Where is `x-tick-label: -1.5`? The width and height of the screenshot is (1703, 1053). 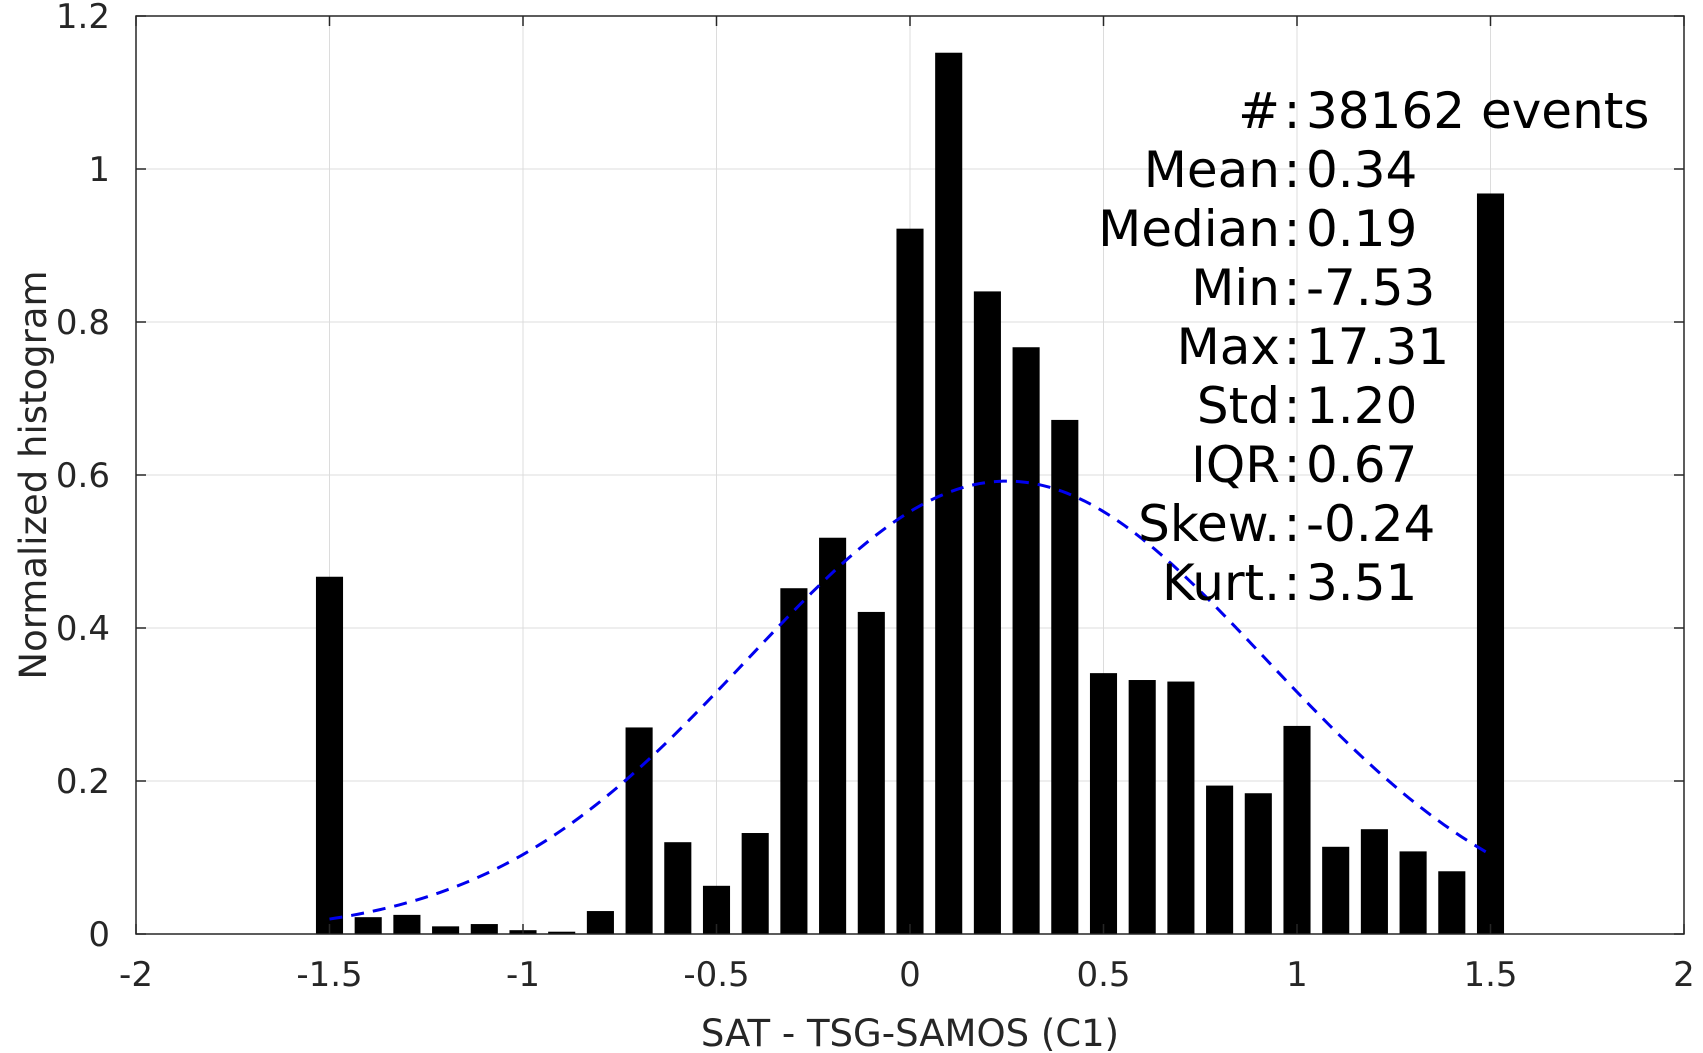 x-tick-label: -1.5 is located at coordinates (329, 975).